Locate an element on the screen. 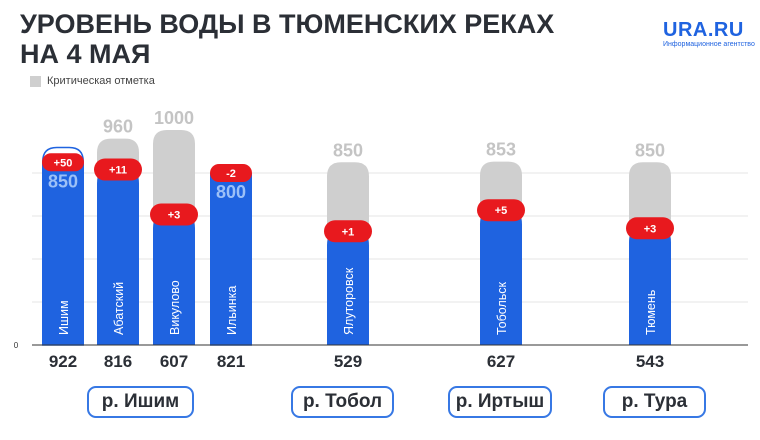  category-label: Абатский is located at coordinates (119, 308).